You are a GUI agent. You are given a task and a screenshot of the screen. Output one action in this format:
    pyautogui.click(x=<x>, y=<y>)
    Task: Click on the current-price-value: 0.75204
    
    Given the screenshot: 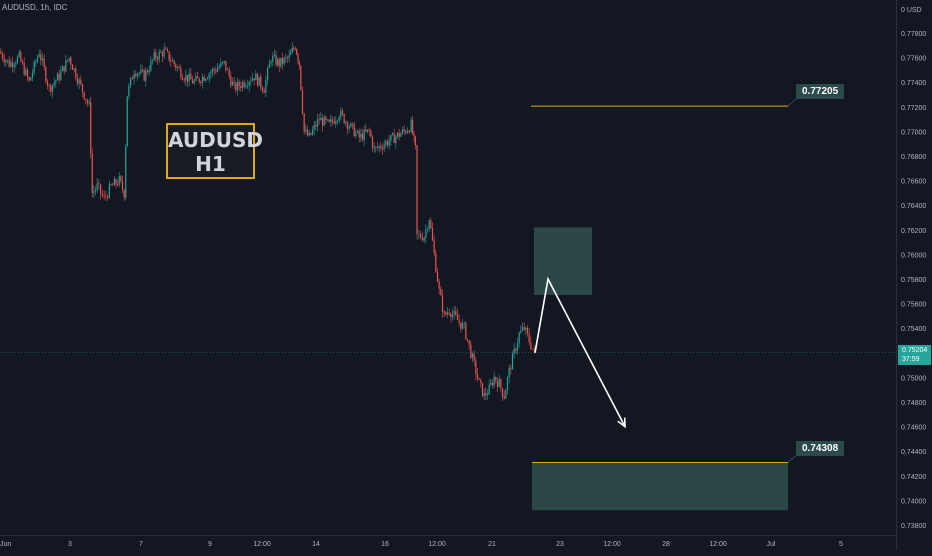 What is the action you would take?
    pyautogui.click(x=915, y=351)
    